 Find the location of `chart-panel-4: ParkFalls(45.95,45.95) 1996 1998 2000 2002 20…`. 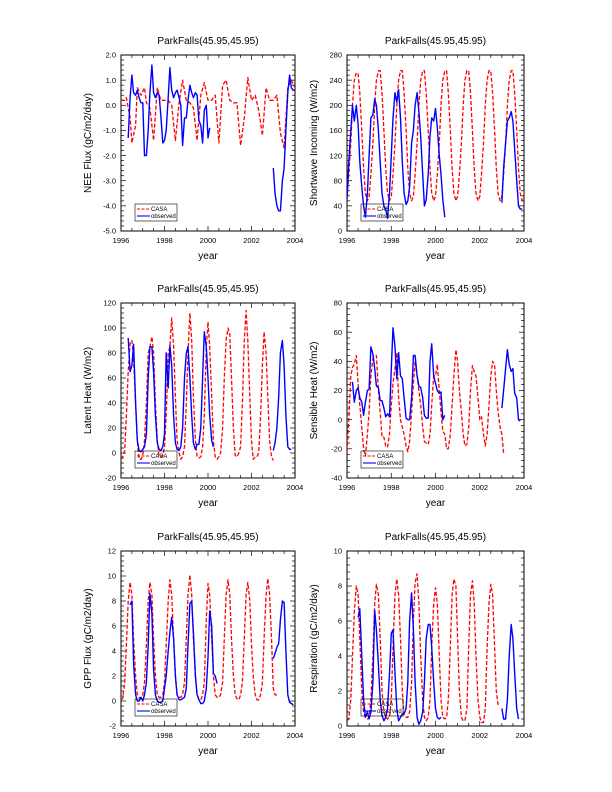

chart-panel-4: ParkFalls(45.95,45.95) 1996 1998 2000 2002 20… is located at coordinates (420, 396).